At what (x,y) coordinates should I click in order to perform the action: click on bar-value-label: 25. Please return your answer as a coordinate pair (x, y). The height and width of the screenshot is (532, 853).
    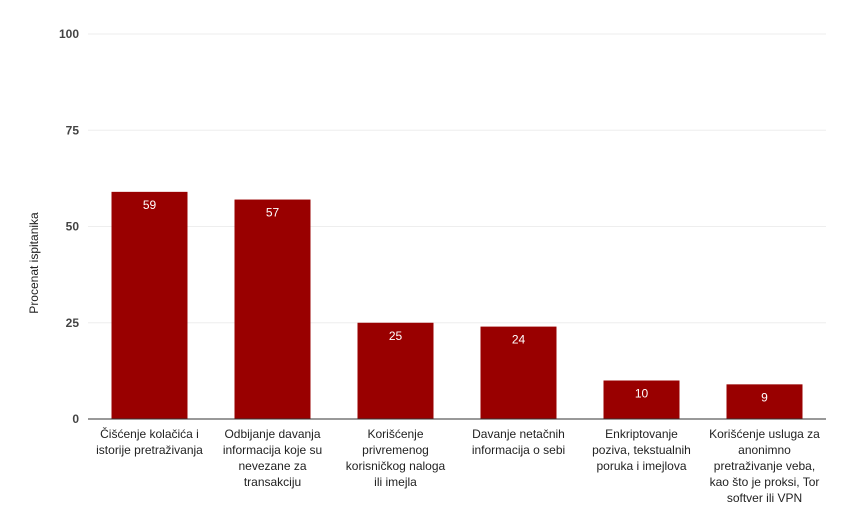
    Looking at the image, I should click on (396, 336).